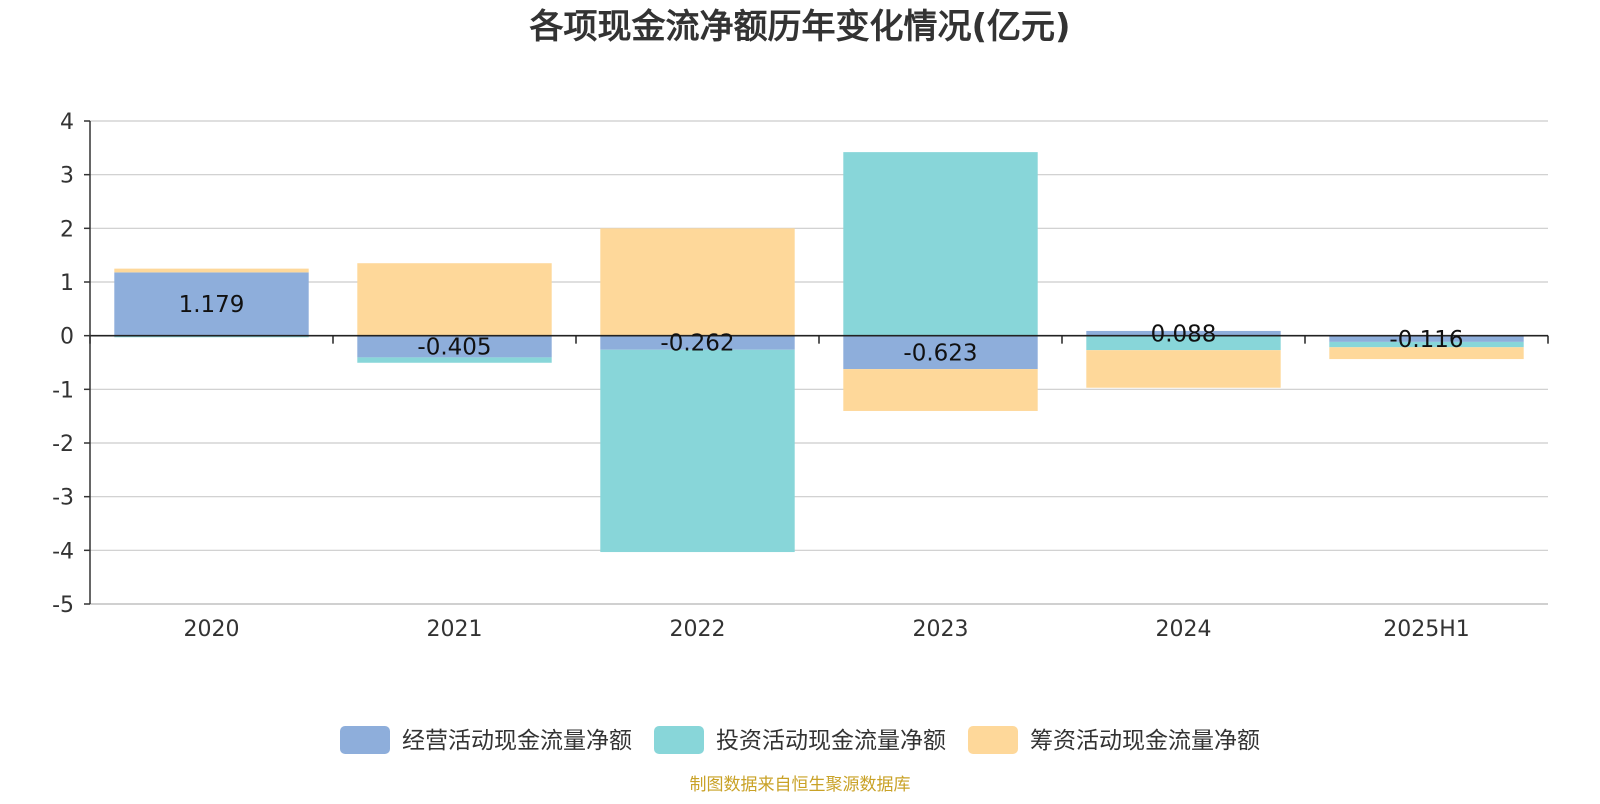 The height and width of the screenshot is (804, 1600). I want to click on bar-1-2022, so click(697, 451).